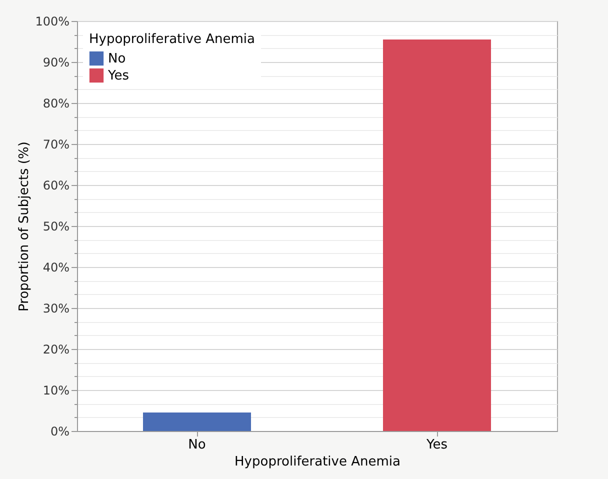 This screenshot has width=608, height=479. Describe the element at coordinates (56, 145) in the screenshot. I see `y-tick-label: 70%` at that location.